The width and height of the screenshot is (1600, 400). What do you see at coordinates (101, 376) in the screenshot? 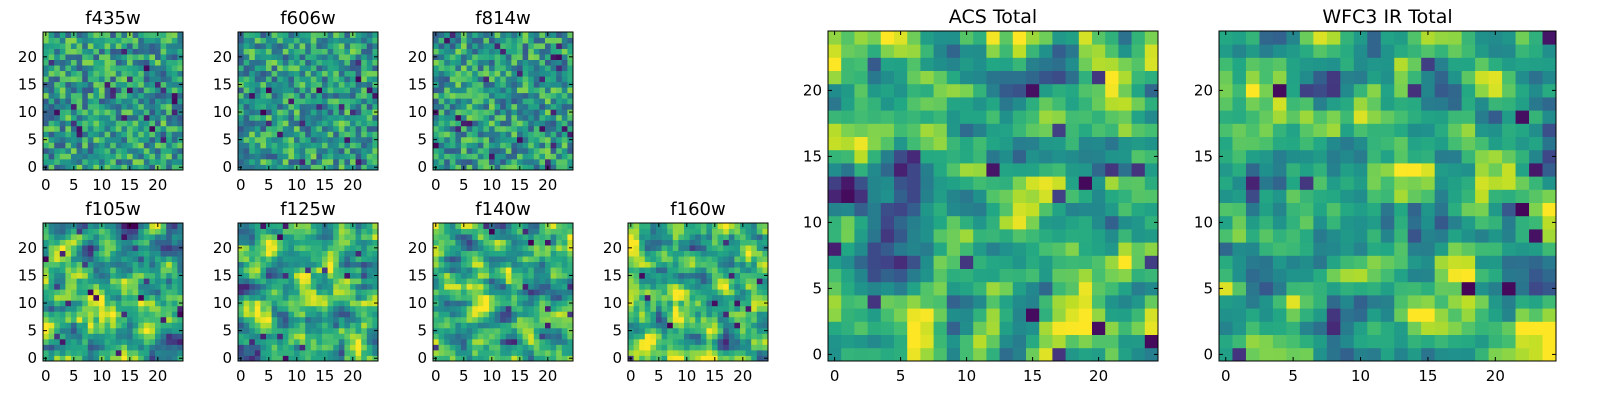
I see `x-tick-label: 10` at bounding box center [101, 376].